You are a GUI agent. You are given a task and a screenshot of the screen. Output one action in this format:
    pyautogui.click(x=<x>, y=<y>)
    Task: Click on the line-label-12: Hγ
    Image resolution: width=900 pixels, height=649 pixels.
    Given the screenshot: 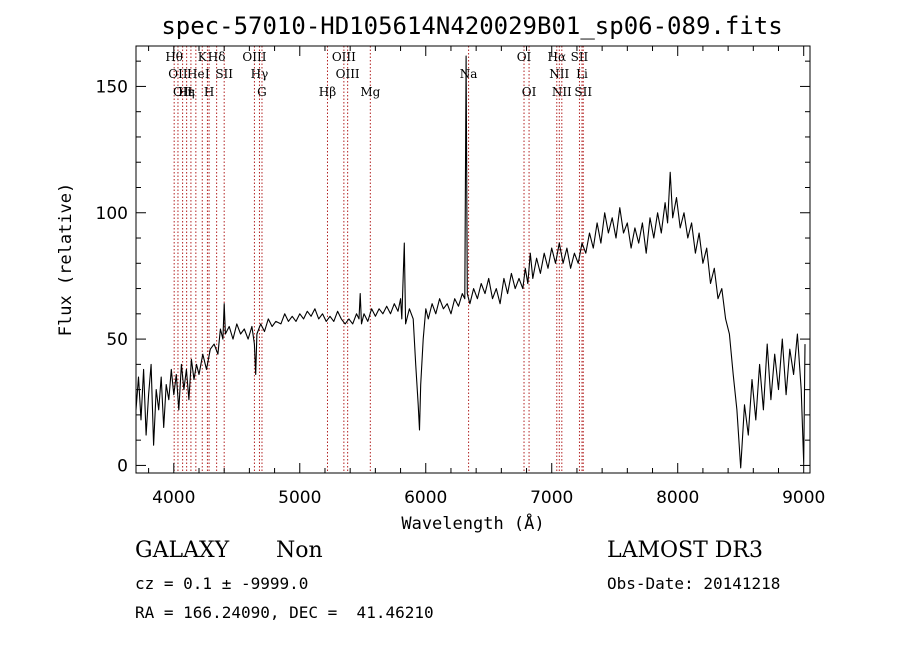 What is the action you would take?
    pyautogui.click(x=260, y=74)
    